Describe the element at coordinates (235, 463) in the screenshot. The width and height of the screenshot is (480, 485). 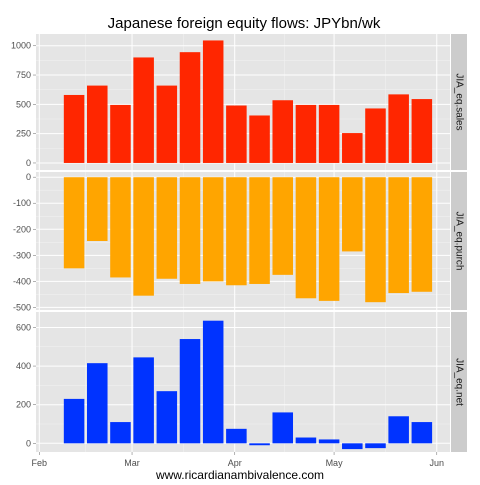
I see `x-tick-label: Apr` at that location.